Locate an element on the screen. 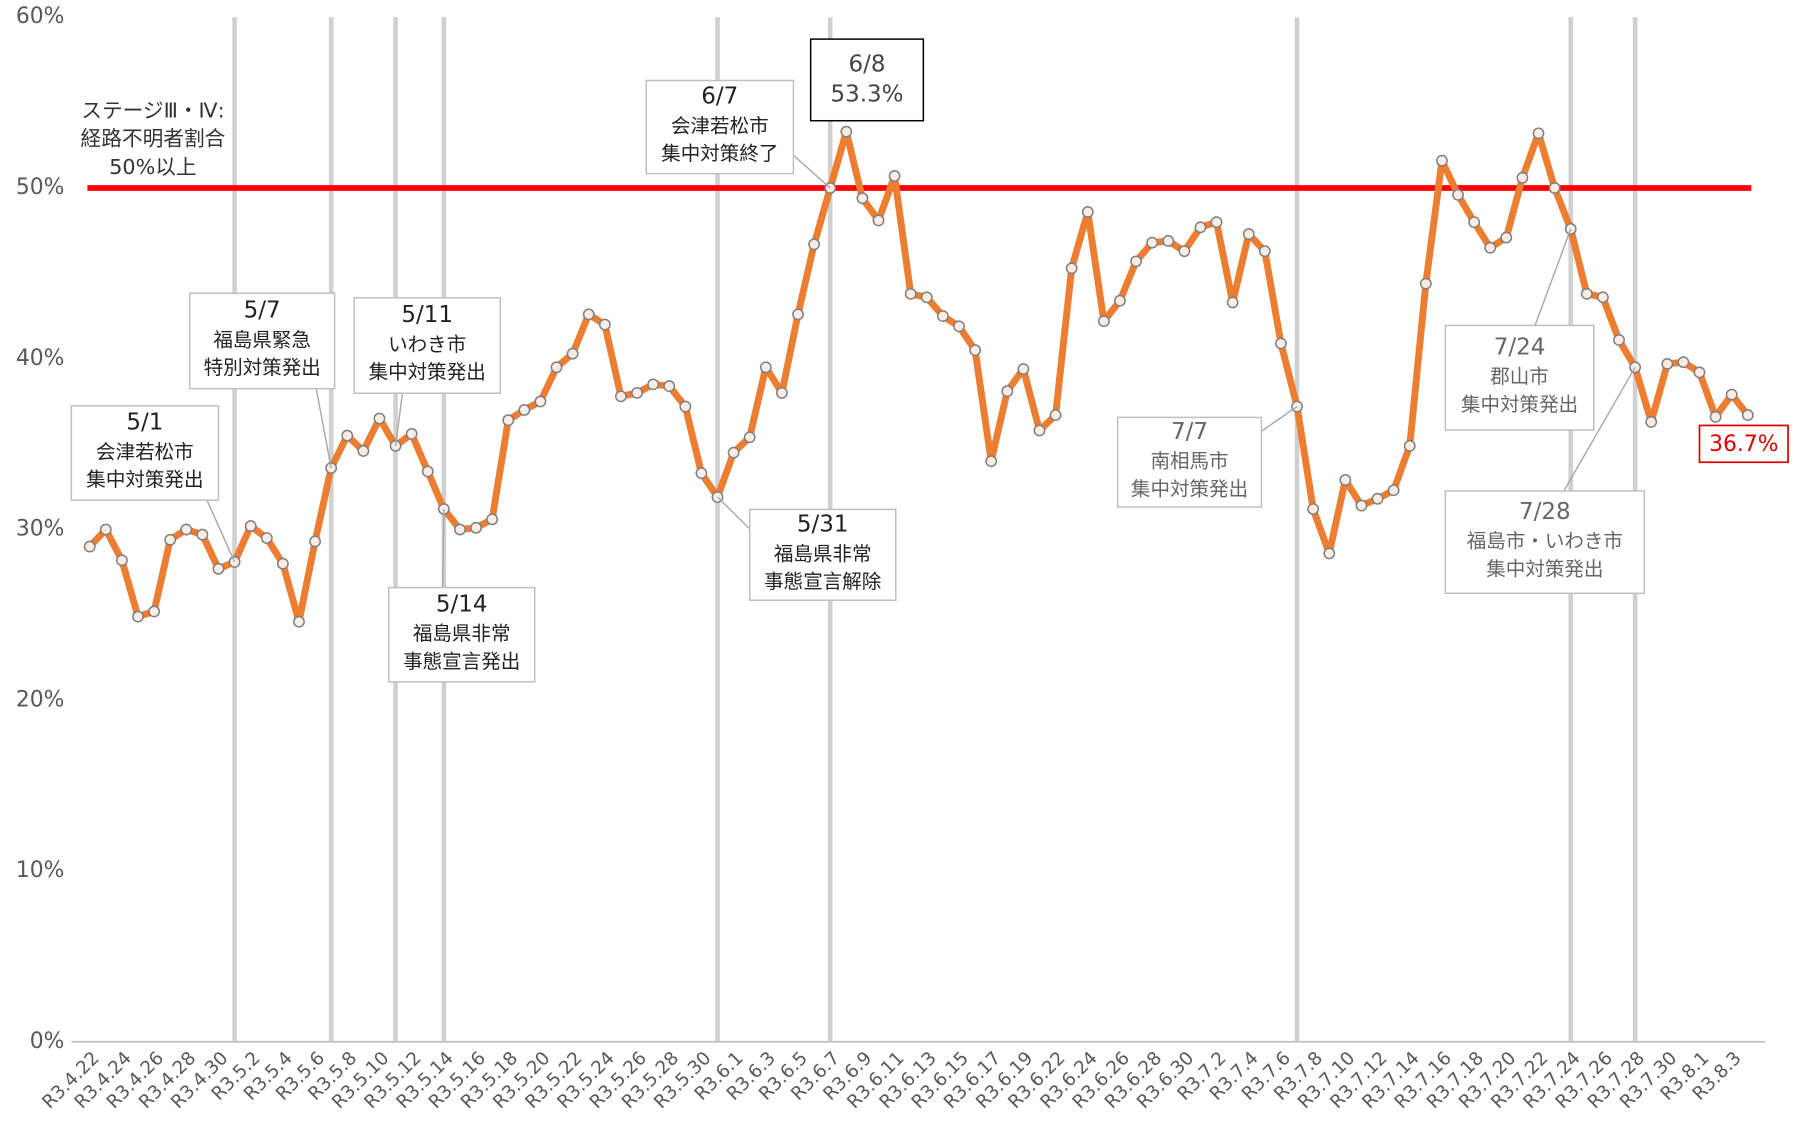 This screenshot has width=1803, height=1131. value-label: 36.7% is located at coordinates (1743, 444).